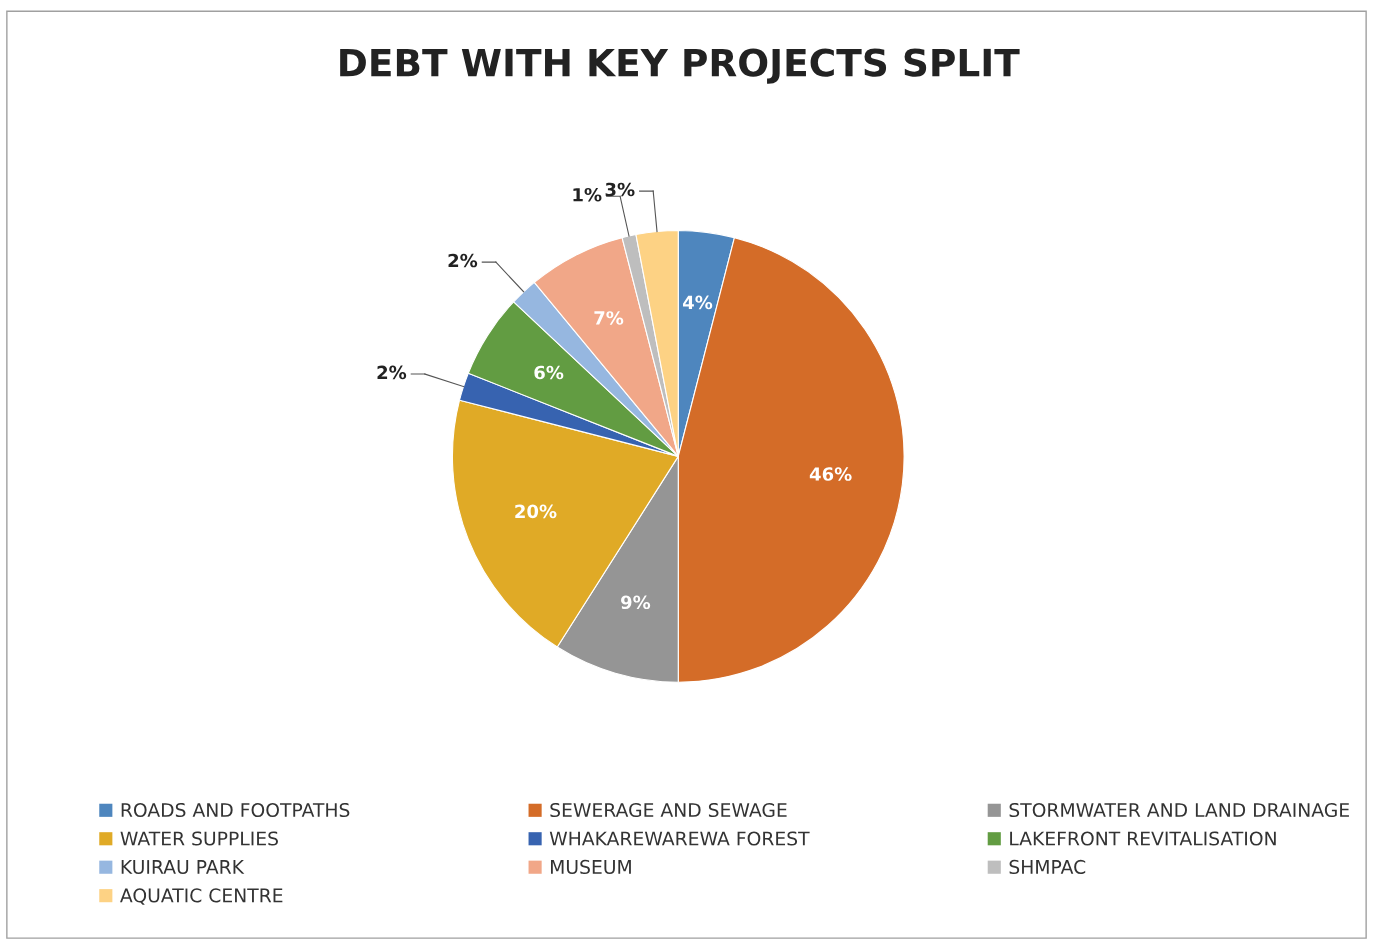  What do you see at coordinates (235, 810) in the screenshot?
I see `legend-label: ROADS AND FOOTPATHS` at bounding box center [235, 810].